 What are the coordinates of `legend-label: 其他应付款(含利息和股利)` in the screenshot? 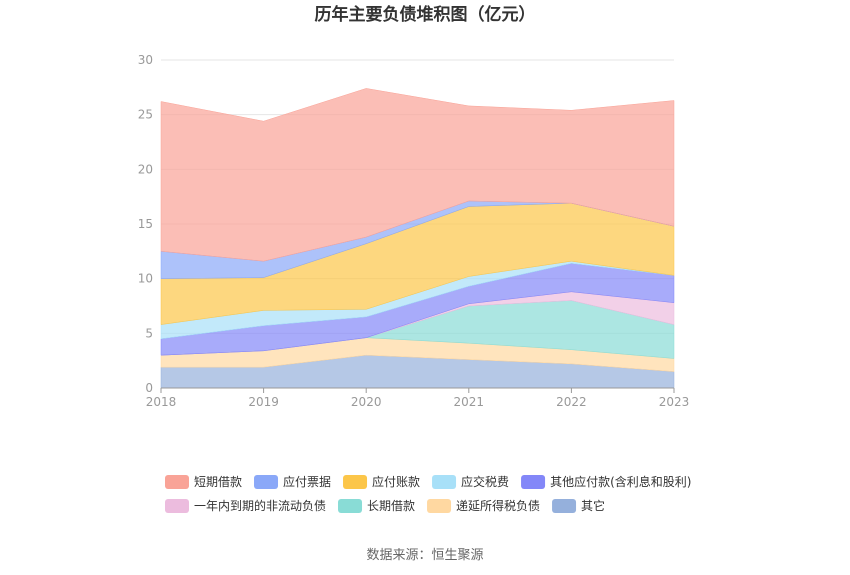 It's located at (620, 481).